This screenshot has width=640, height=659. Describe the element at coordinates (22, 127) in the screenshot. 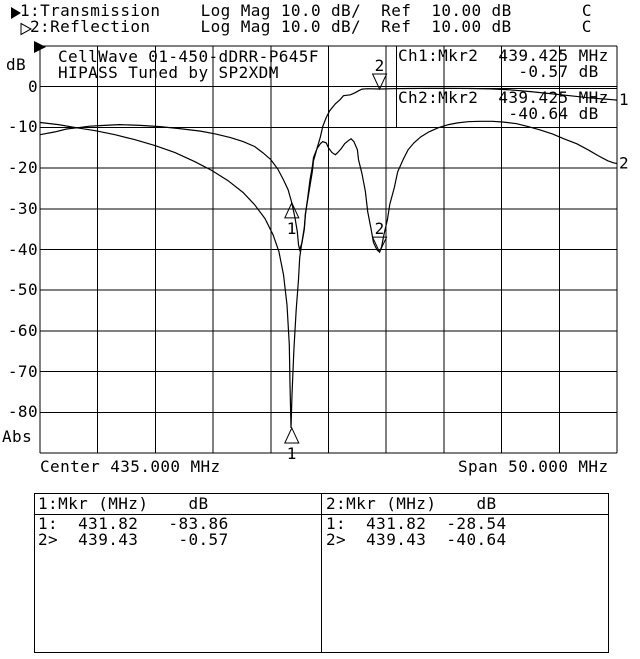

I see `y-axis-tick-label: -10` at that location.